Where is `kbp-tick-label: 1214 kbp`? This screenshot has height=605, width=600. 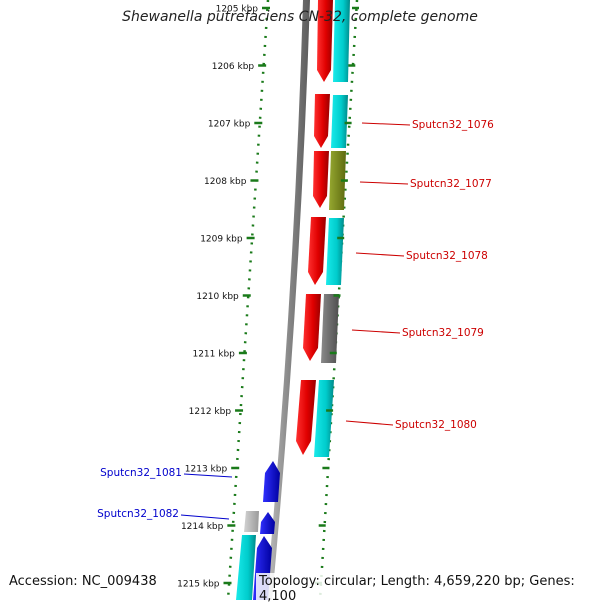 kbp-tick-label: 1214 kbp is located at coordinates (202, 527).